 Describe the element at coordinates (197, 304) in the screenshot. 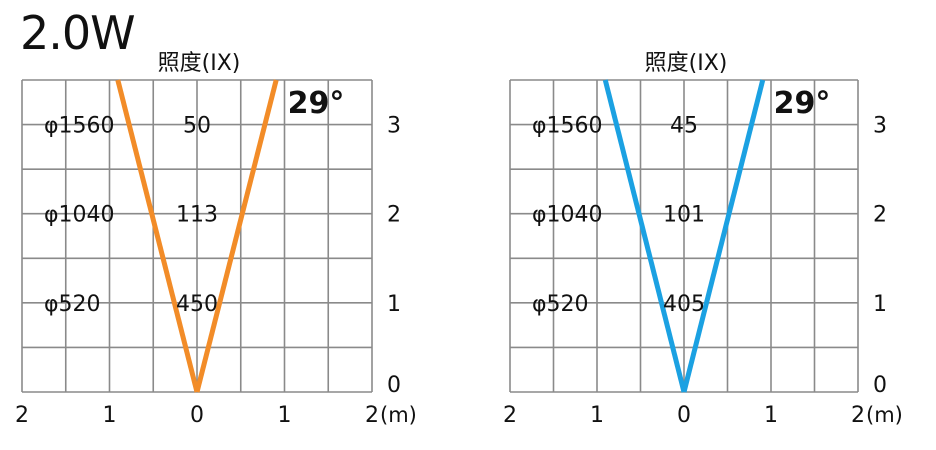

I see `illuminance-value: 450` at that location.